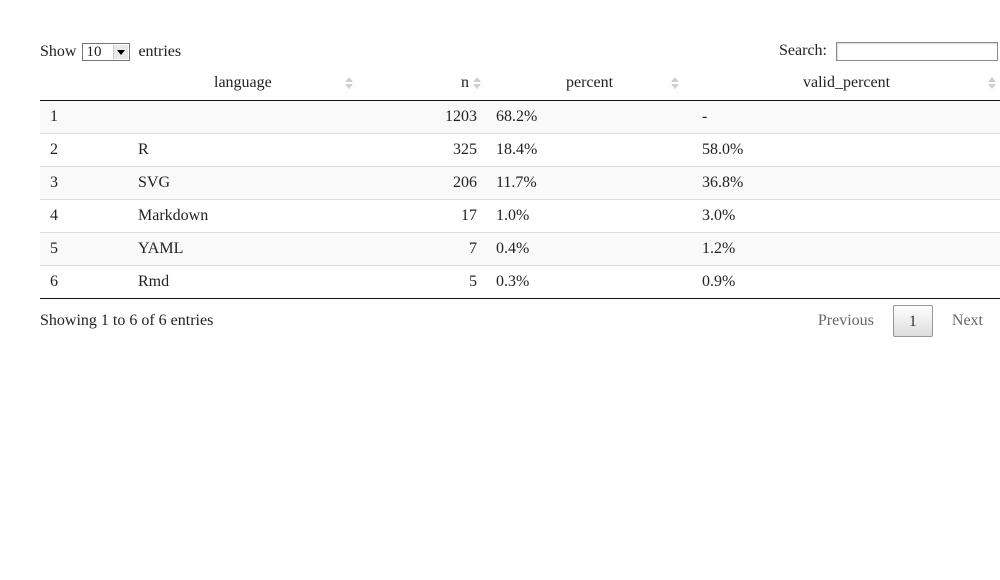 This screenshot has height=580, width=1000. Describe the element at coordinates (160, 51) in the screenshot. I see `length-suffix: entries` at that location.